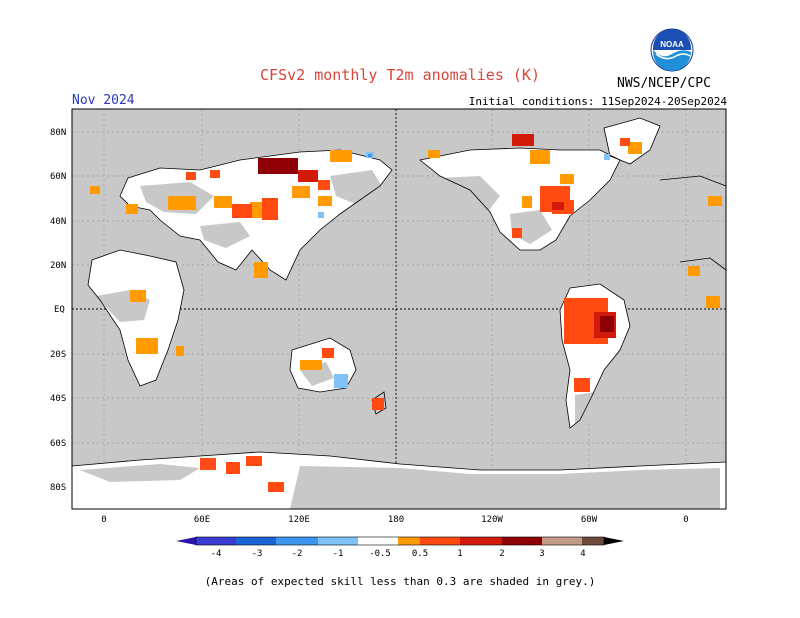 The height and width of the screenshot is (618, 800). I want to click on legend-label: 4, so click(582, 554).